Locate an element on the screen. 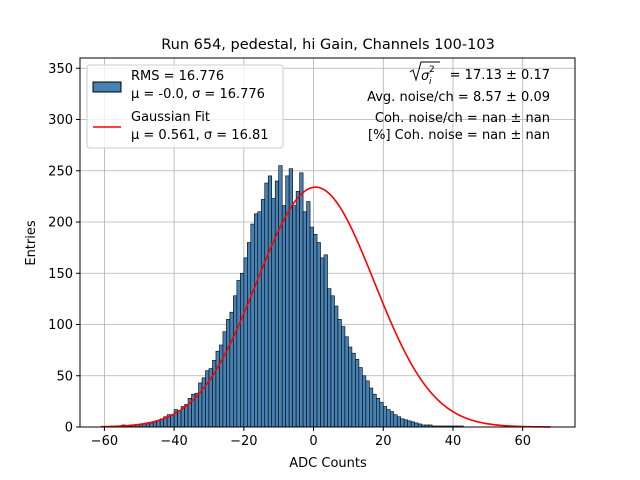 The width and height of the screenshot is (640, 480). sqrt-radicand: σ is located at coordinates (425, 76).